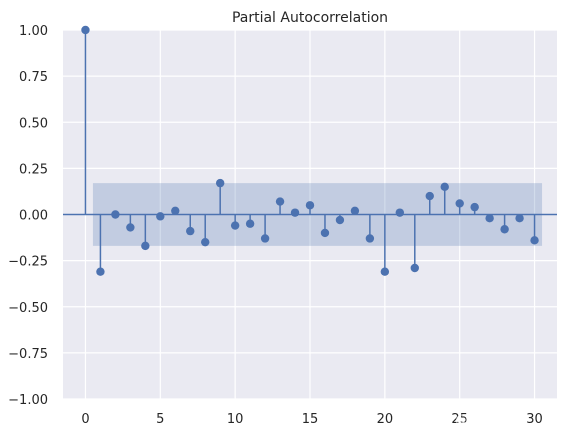 This screenshot has height=437, width=567. I want to click on y-tick-label: −1.00, so click(28, 400).